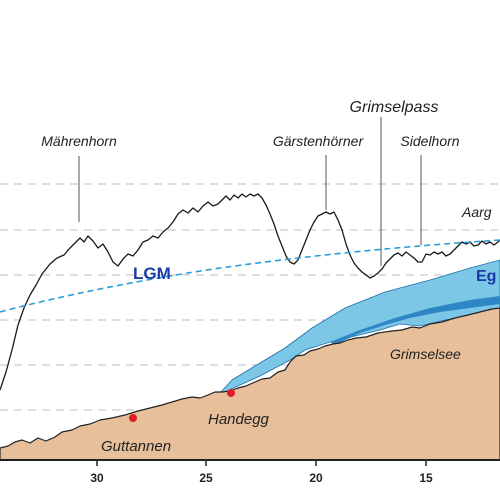 Image resolution: width=500 pixels, height=500 pixels. Describe the element at coordinates (250, 276) in the screenshot. I see `lgm-line` at that location.